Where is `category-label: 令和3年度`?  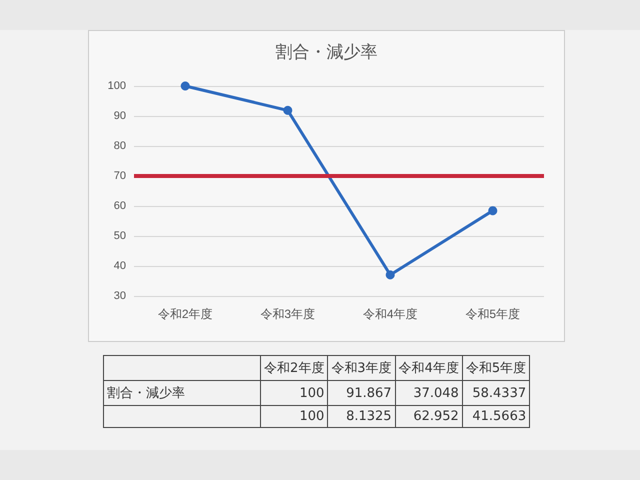 category-label: 令和3年度 is located at coordinates (361, 368).